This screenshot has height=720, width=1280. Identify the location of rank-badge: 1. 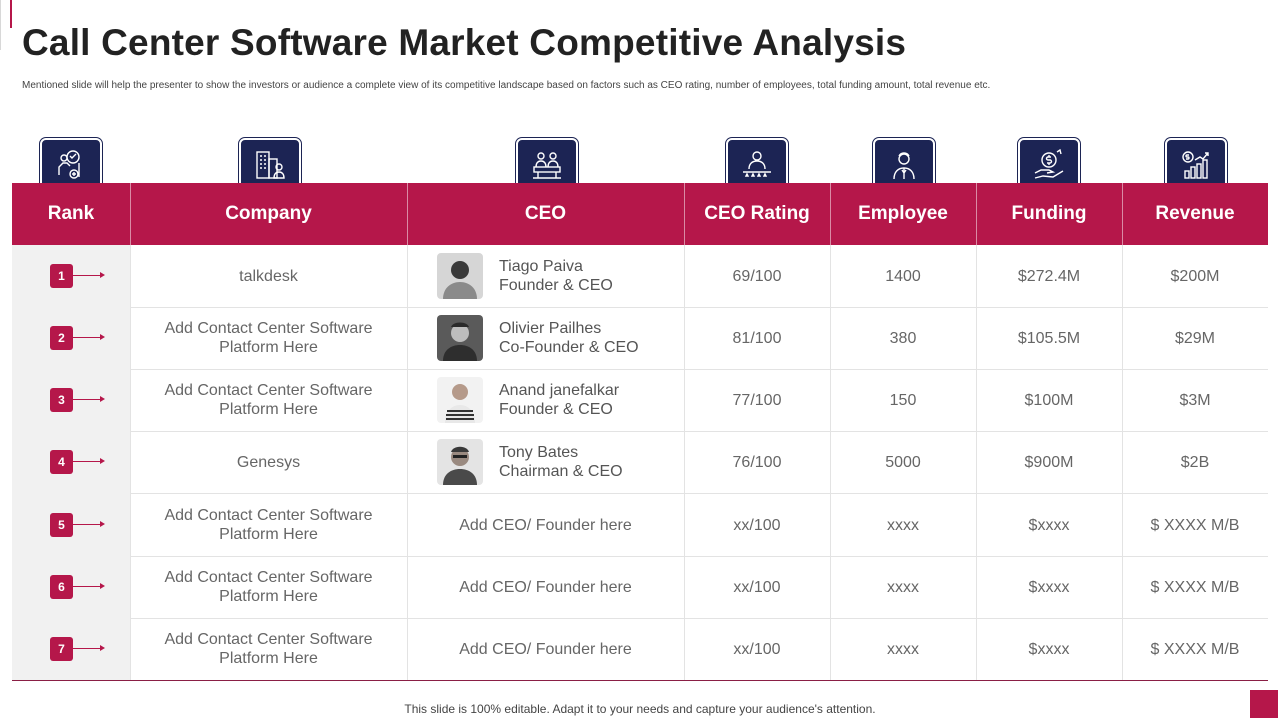
(61, 276).